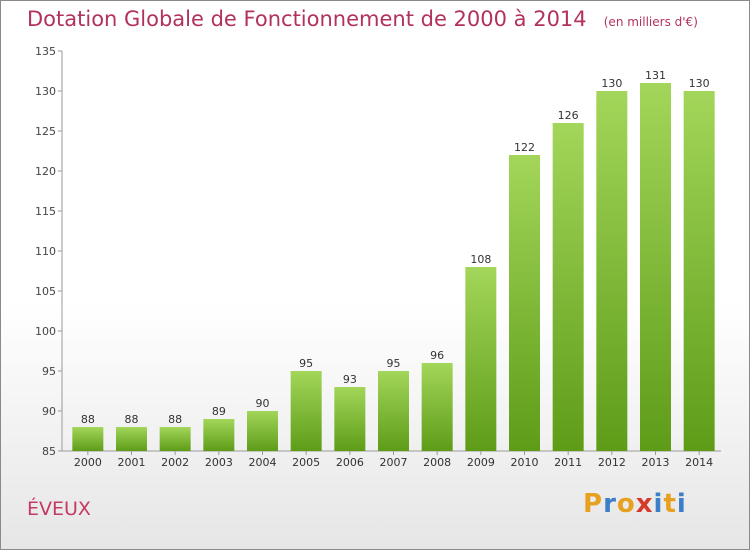  I want to click on y-tick-label: 85, so click(49, 451).